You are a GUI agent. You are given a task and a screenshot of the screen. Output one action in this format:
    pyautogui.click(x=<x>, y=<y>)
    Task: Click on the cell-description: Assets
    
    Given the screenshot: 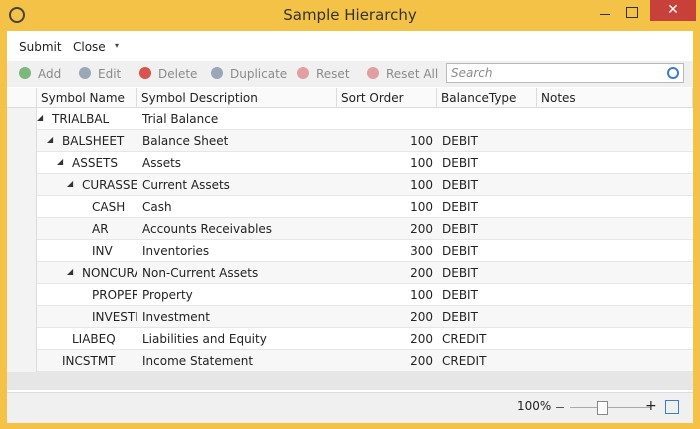 What is the action you would take?
    pyautogui.click(x=162, y=163)
    